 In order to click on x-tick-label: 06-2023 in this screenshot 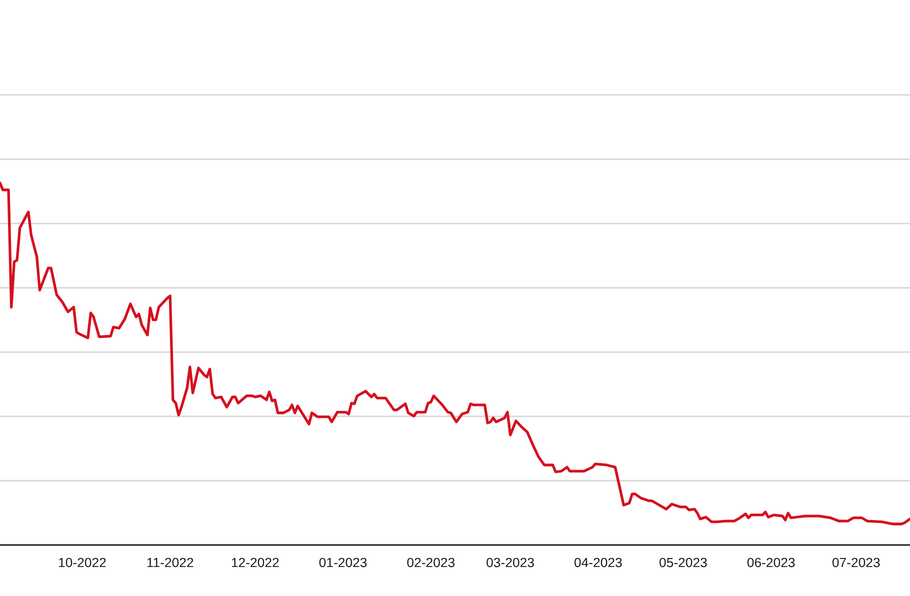, I will do `click(771, 563)`.